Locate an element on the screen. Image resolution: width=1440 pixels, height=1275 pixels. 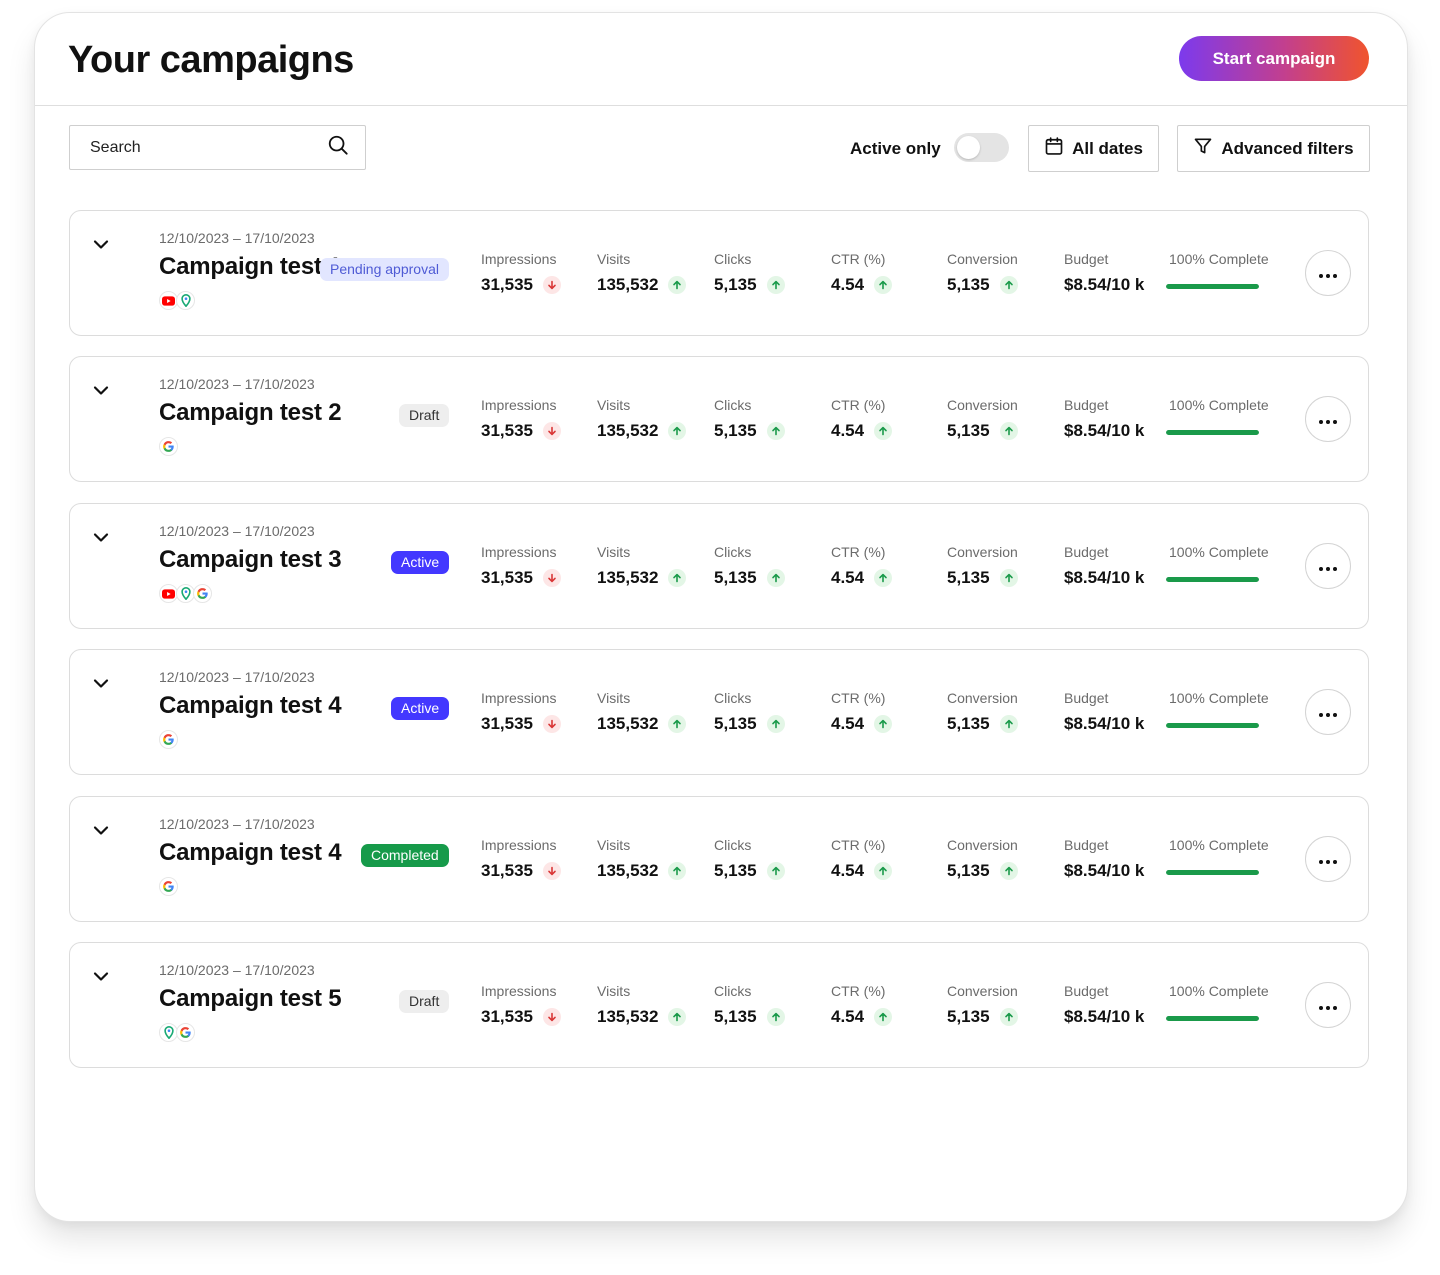
campaign-date-range: 12/10/2023 – 17/10/2023 is located at coordinates (237, 531).